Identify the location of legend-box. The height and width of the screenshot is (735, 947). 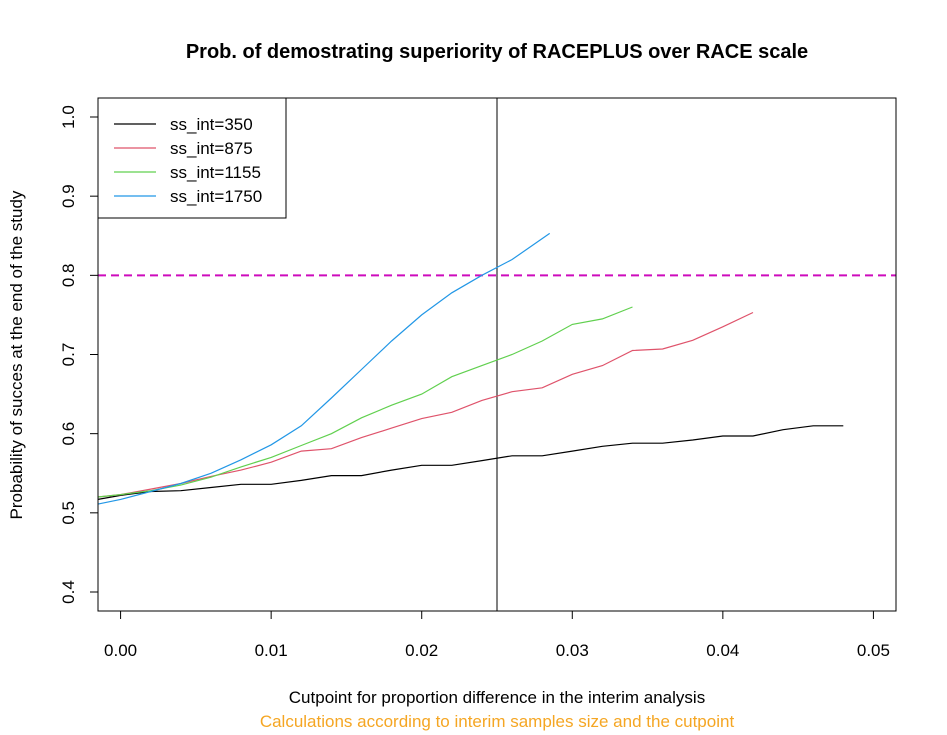
(192, 158).